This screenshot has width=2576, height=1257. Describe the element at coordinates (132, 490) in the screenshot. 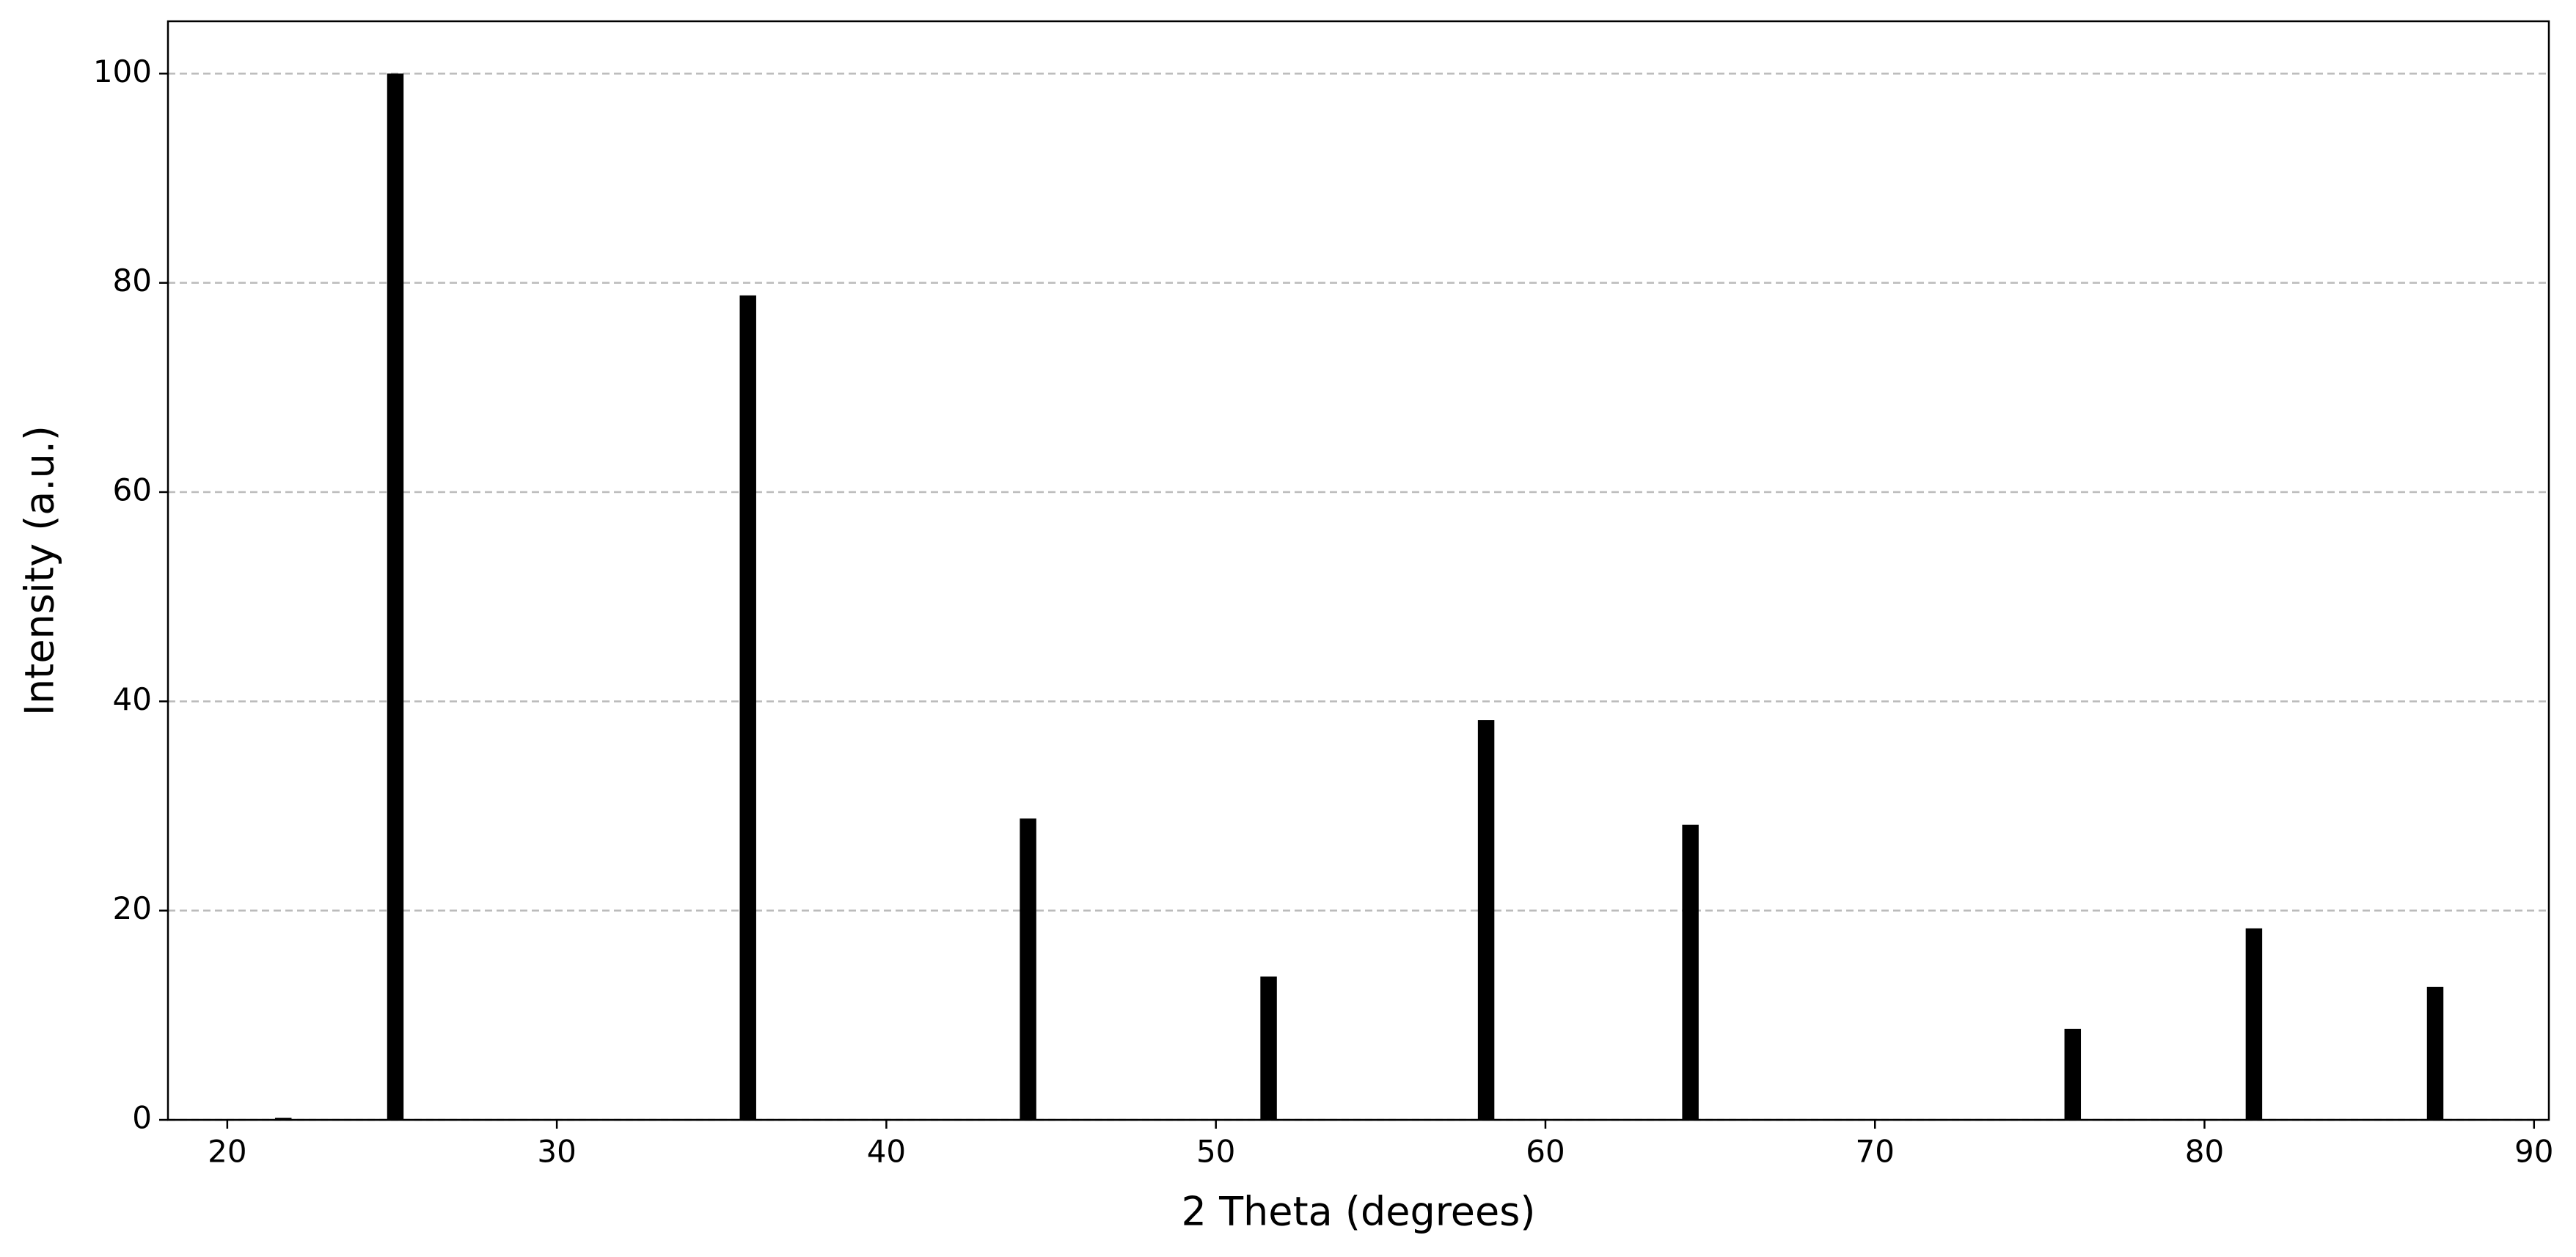

I see `y-tick-label: 60` at that location.